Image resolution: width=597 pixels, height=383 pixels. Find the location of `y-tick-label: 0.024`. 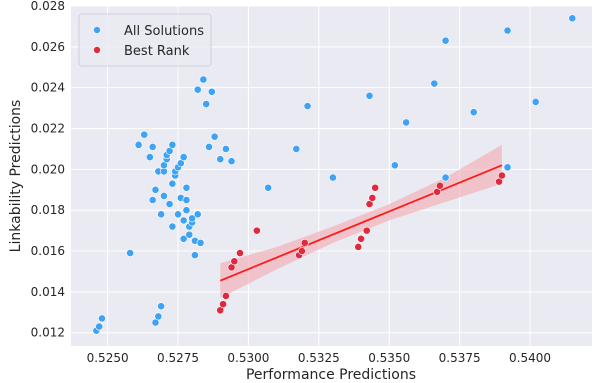

y-tick-label: 0.024 is located at coordinates (48, 88).